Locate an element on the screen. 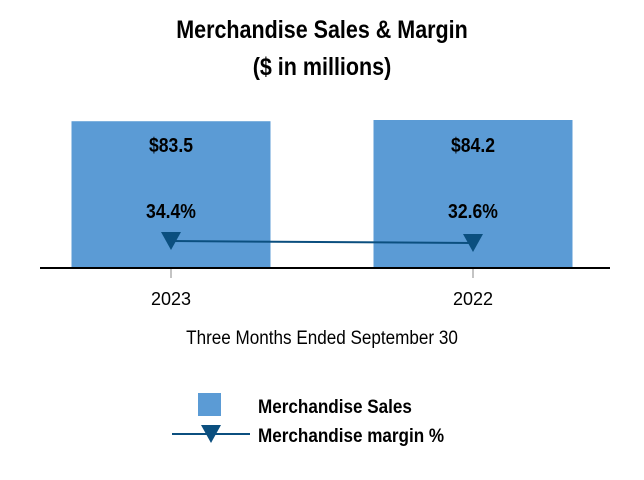 This screenshot has width=644, height=480. x-axis-title: Three Months Ended September 30 is located at coordinates (322, 337).